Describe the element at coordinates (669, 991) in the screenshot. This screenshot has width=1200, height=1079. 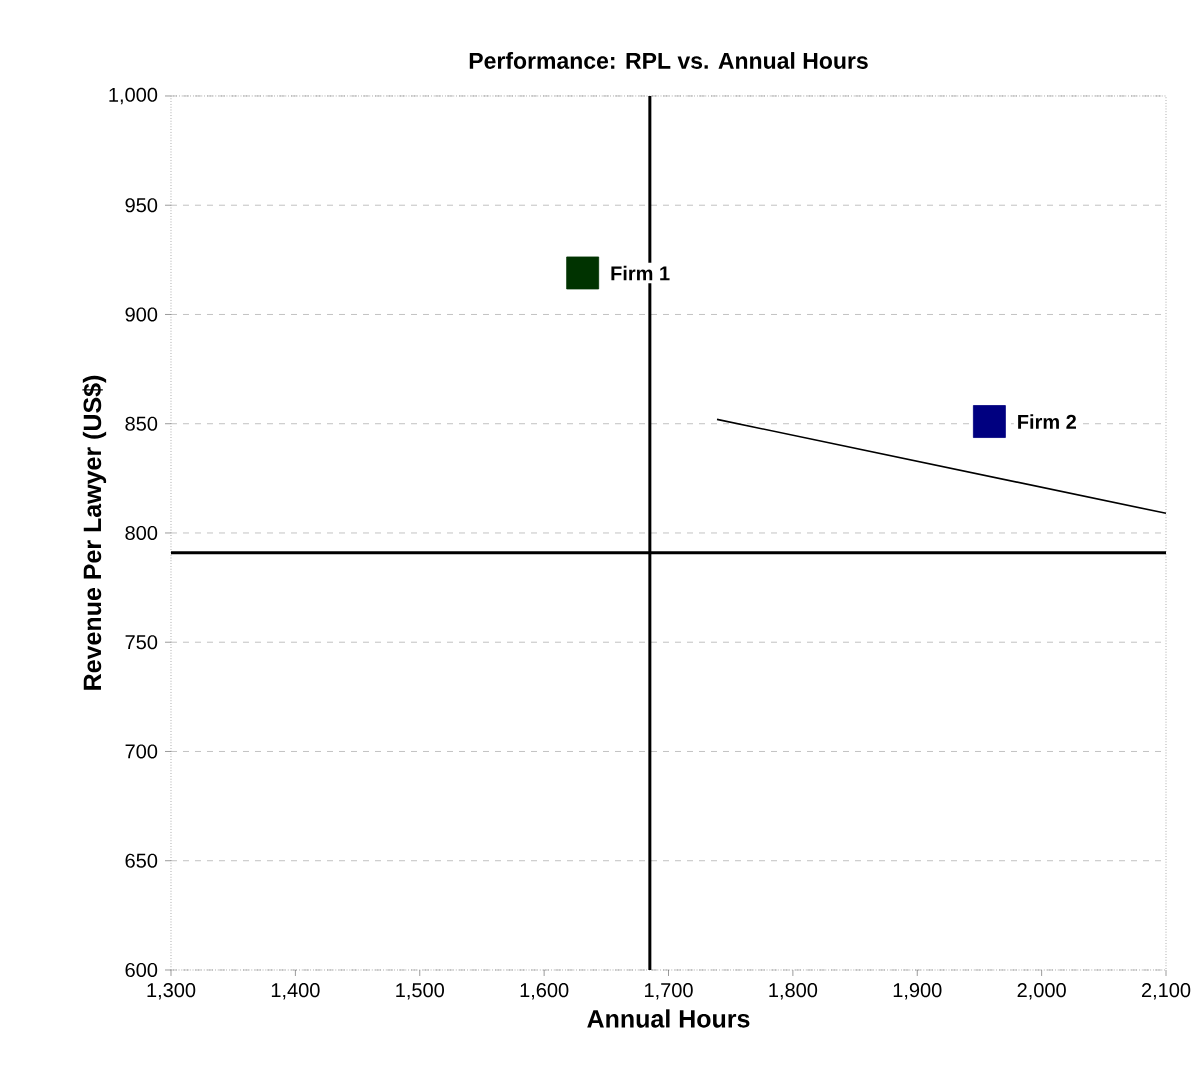
I see `x-tick-label: 1,700` at that location.